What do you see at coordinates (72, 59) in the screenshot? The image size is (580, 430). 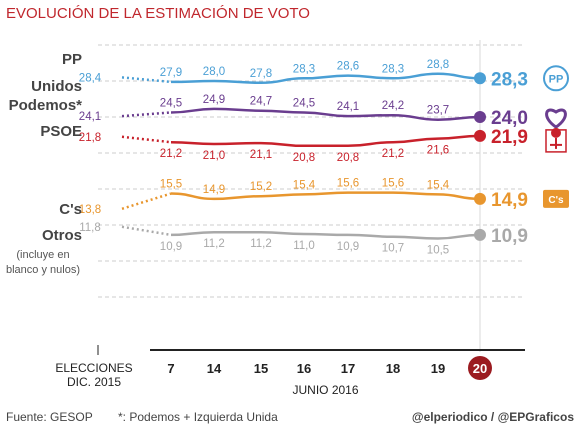 I see `series-name: PP` at bounding box center [72, 59].